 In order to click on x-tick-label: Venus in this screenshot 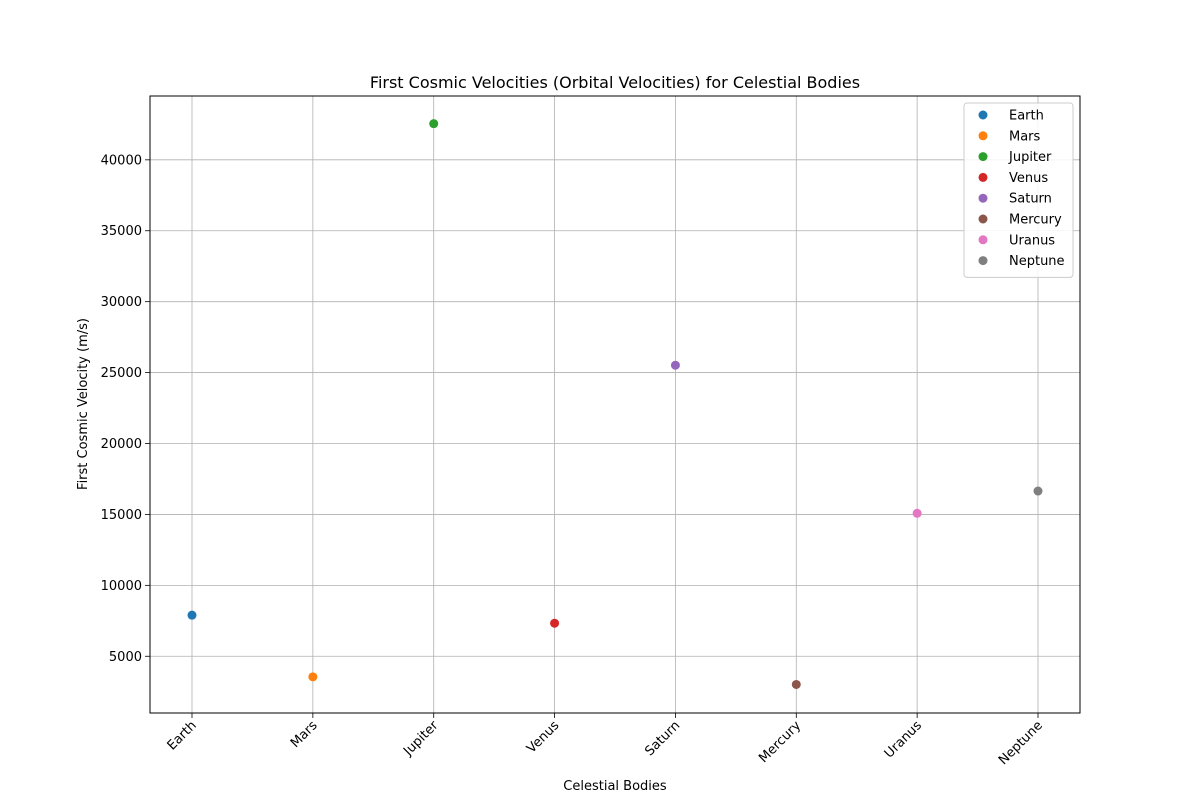, I will do `click(543, 737)`.